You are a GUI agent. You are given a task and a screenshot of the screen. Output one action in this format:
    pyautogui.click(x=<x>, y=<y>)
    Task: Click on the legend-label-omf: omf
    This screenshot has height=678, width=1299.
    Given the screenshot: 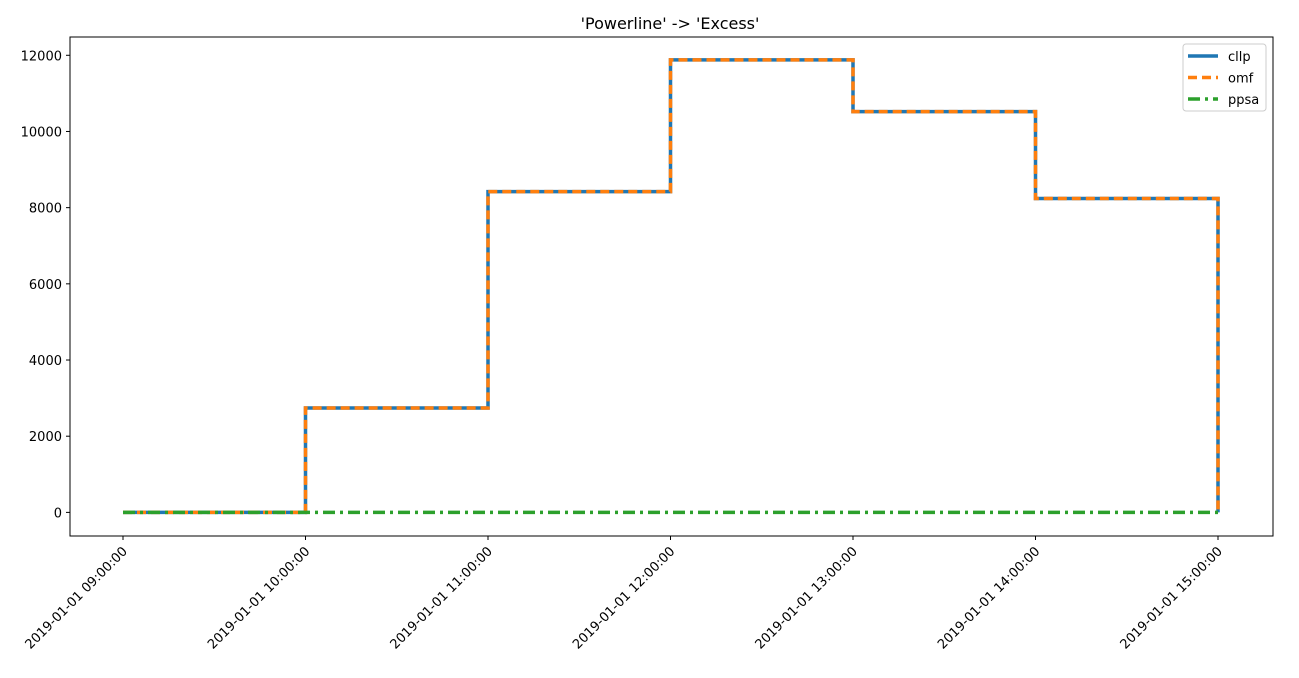 What is the action you would take?
    pyautogui.click(x=1241, y=79)
    